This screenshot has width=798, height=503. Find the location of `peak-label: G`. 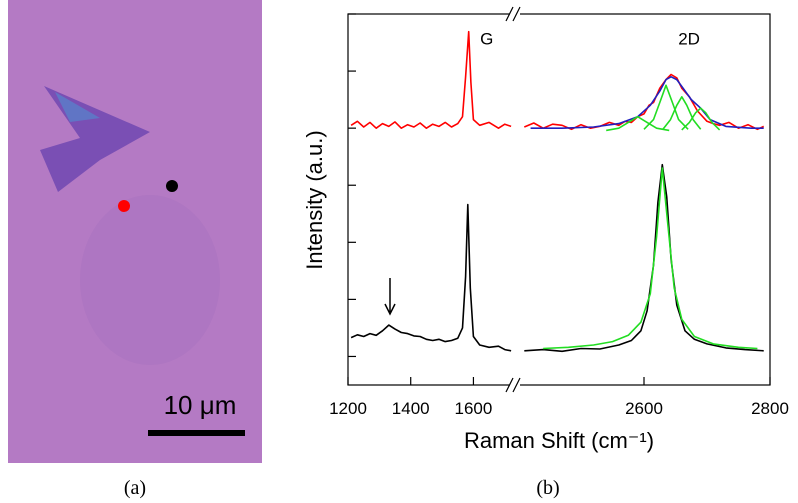

peak-label: G is located at coordinates (486, 39).